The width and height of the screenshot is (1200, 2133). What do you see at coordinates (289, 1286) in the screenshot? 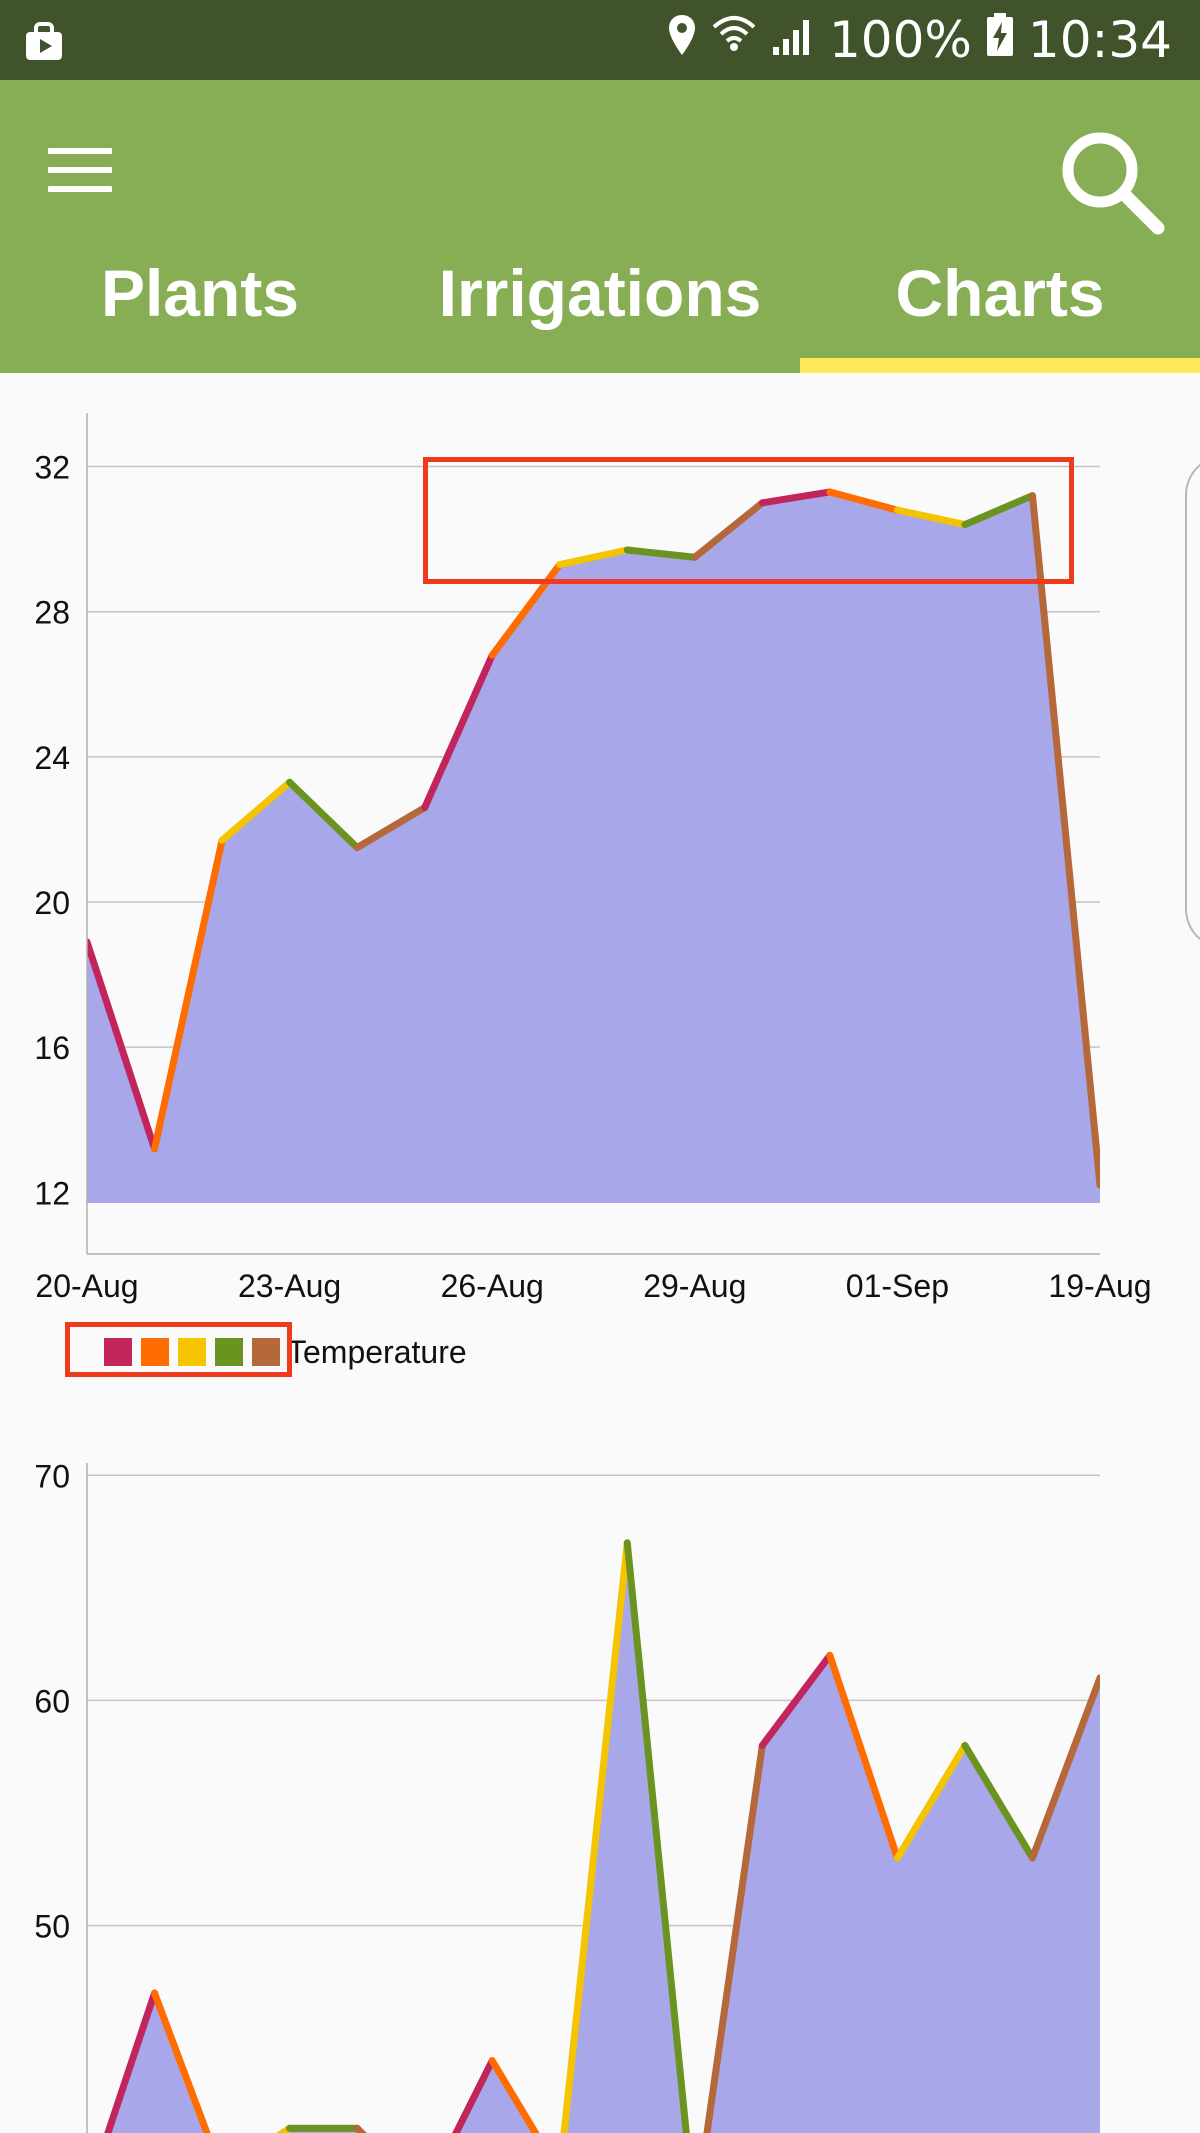
I see `x-tick-label: 23-Aug` at bounding box center [289, 1286].